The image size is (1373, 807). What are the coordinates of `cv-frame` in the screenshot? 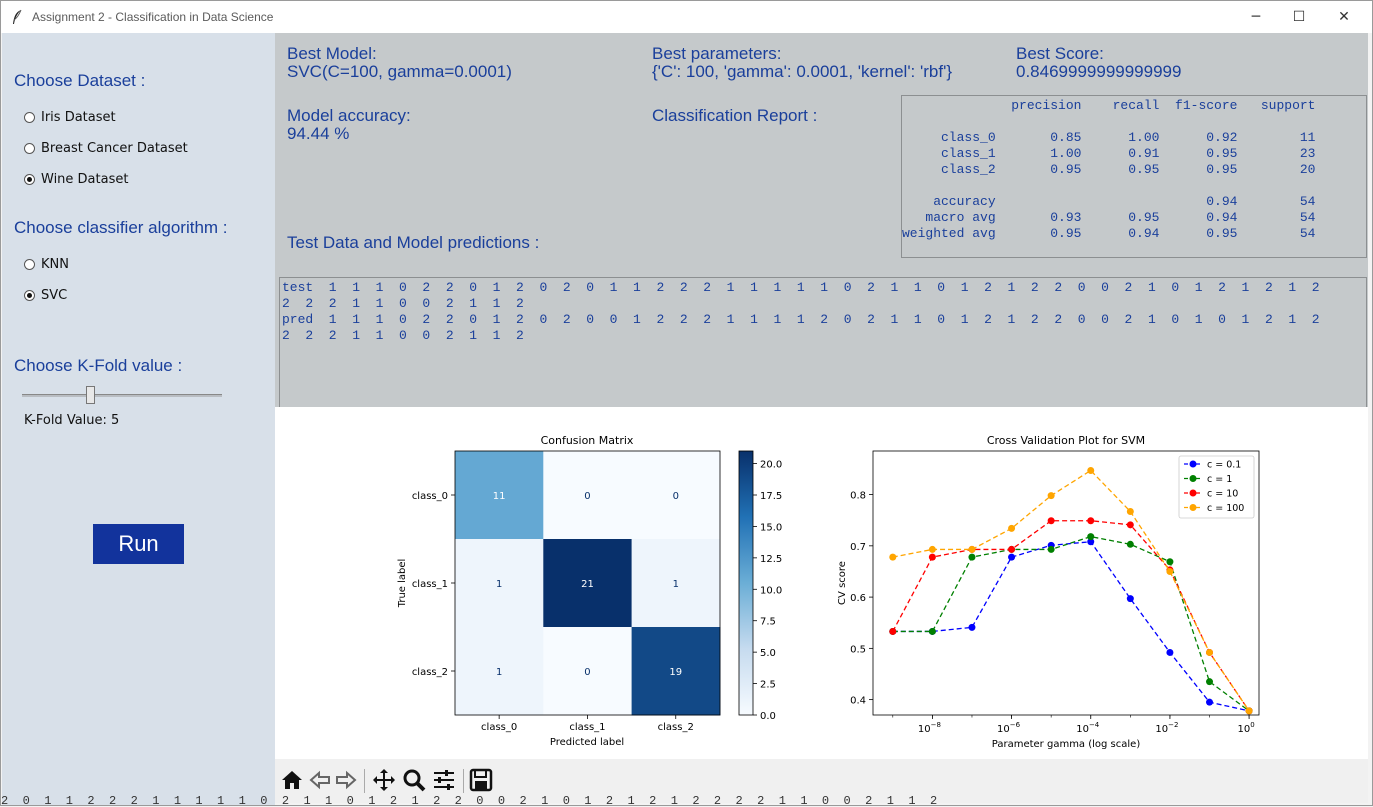 It's located at (1066, 583).